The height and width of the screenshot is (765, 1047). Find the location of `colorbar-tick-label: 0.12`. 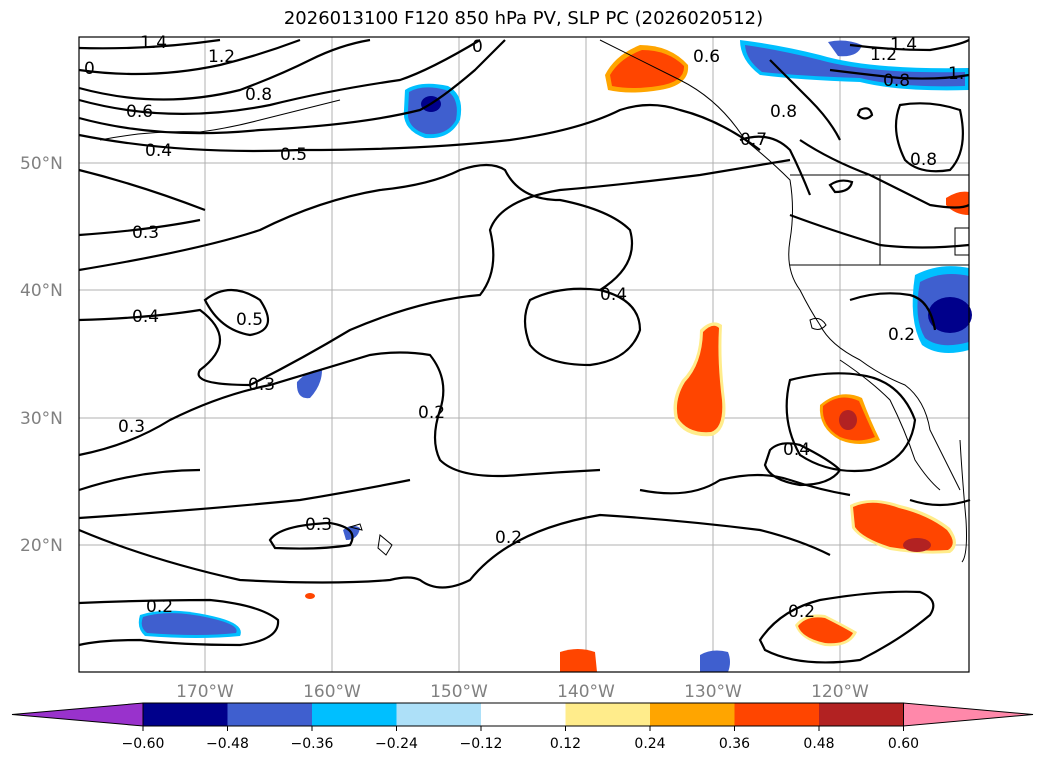

colorbar-tick-label: 0.12 is located at coordinates (565, 744).